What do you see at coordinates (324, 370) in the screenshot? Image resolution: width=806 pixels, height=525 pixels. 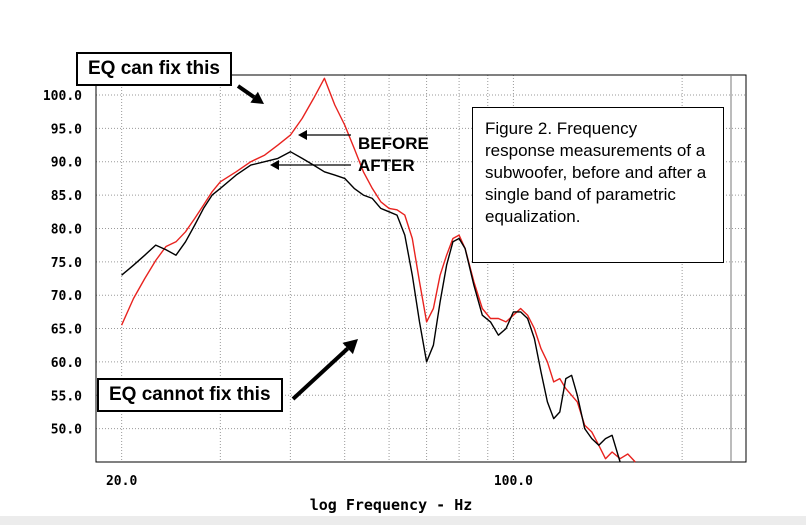 I see `eq-cannot-fix-arrow` at bounding box center [324, 370].